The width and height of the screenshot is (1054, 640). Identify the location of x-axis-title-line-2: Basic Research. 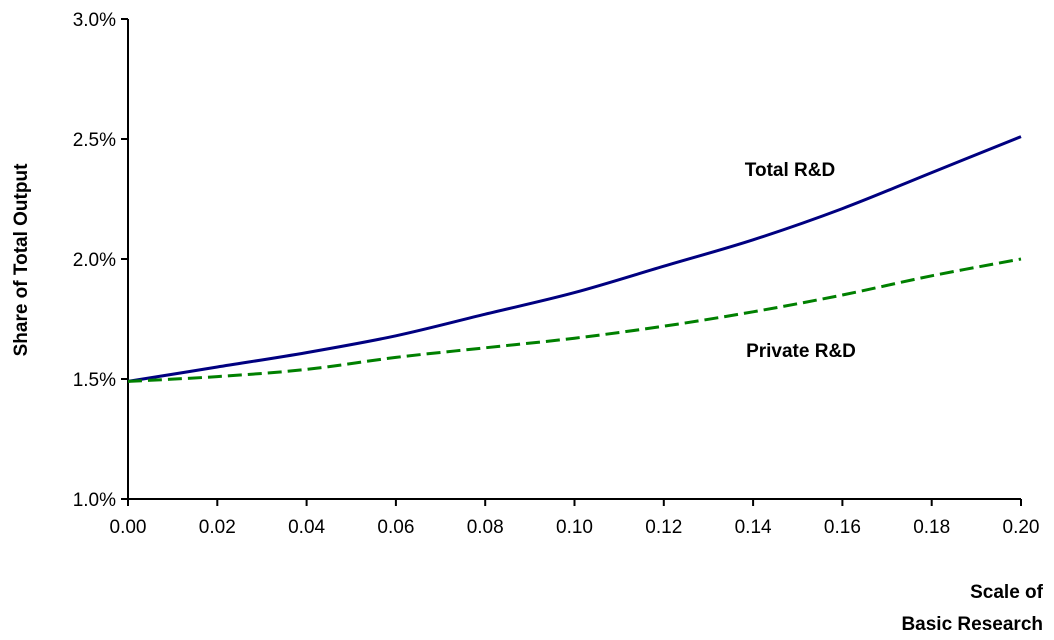
(972, 624).